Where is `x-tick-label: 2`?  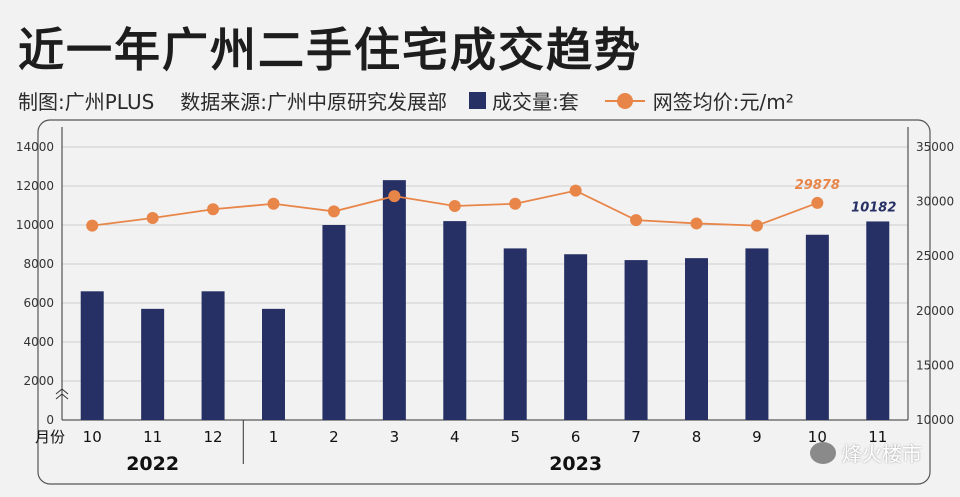
x-tick-label: 2 is located at coordinates (334, 437).